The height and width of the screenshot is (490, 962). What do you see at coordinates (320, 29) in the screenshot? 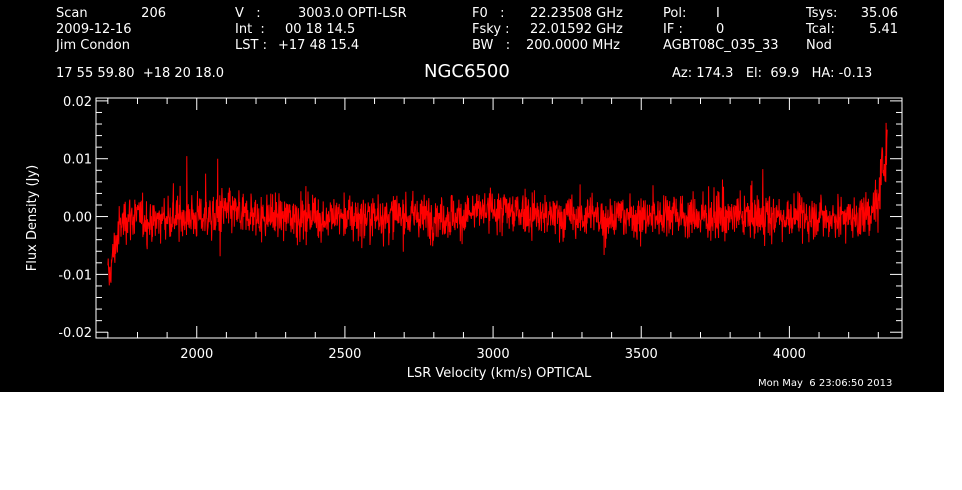
I see `int-value: 00 18 14.5` at bounding box center [320, 29].